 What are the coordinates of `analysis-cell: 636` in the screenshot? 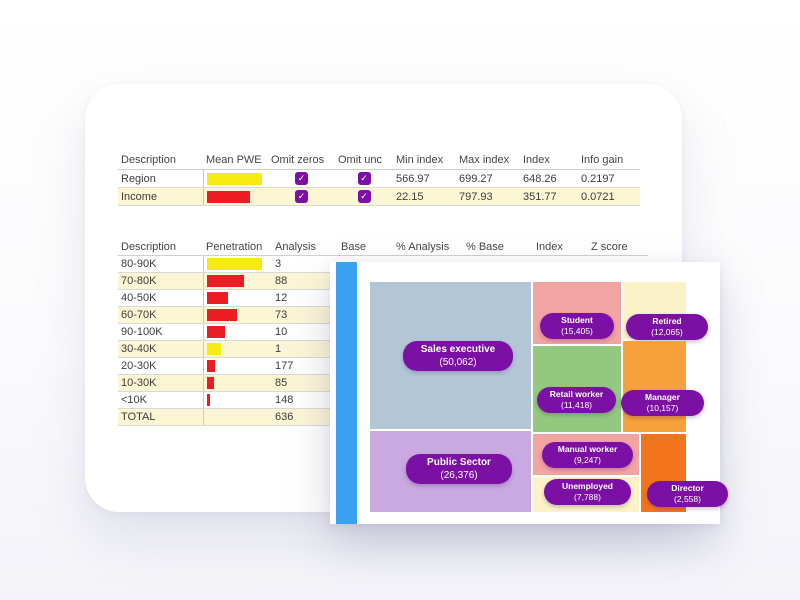 It's located at (284, 417).